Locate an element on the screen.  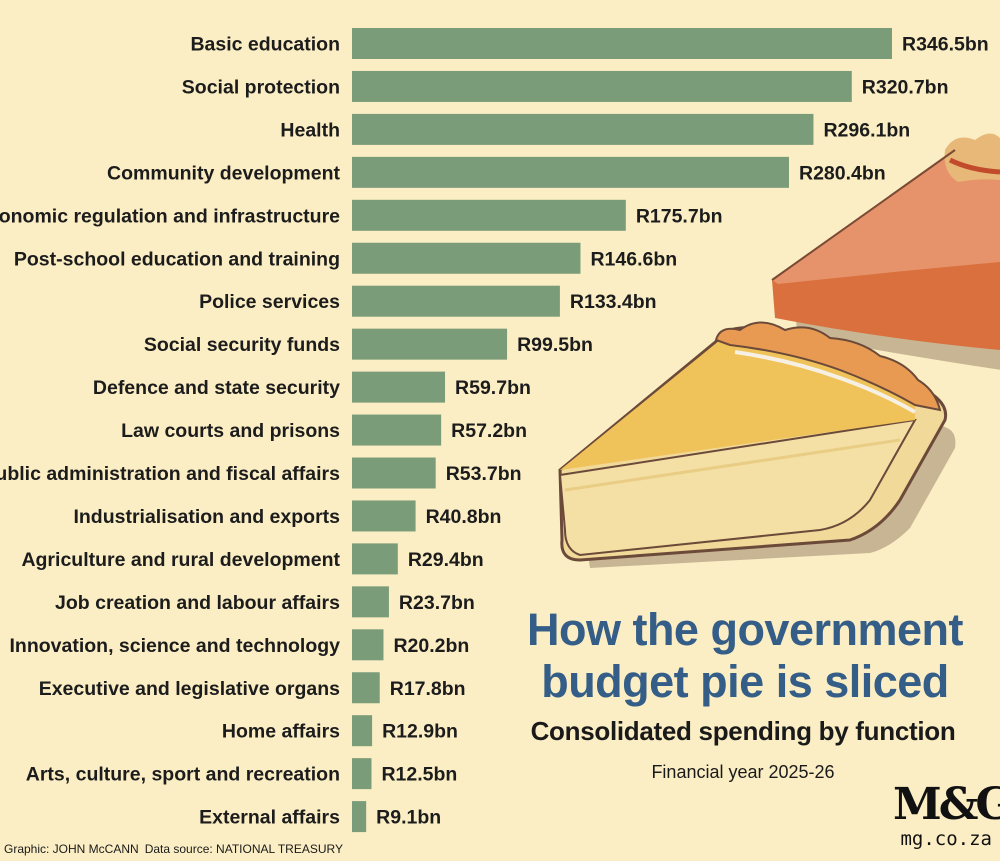
category-label: Public administration and fiscal affairs is located at coordinates (170, 474).